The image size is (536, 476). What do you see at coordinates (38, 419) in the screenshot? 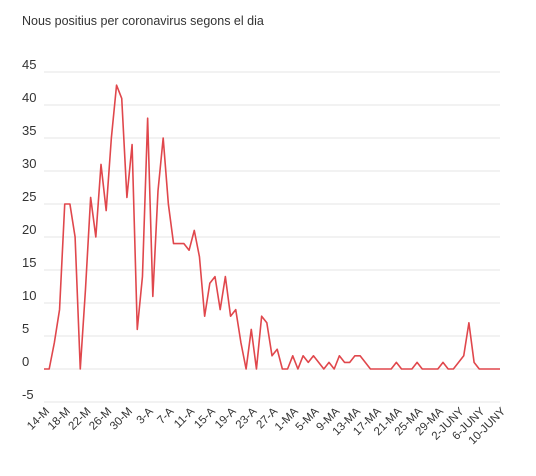
I see `x-tick-label: 14-M` at bounding box center [38, 419].